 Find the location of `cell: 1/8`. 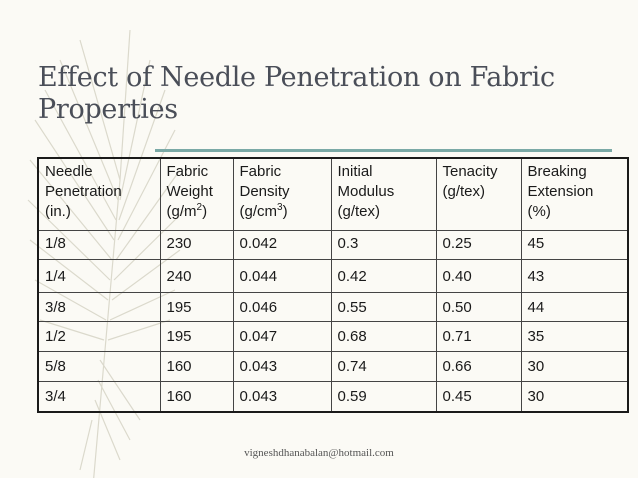

cell: 1/8 is located at coordinates (99, 245).